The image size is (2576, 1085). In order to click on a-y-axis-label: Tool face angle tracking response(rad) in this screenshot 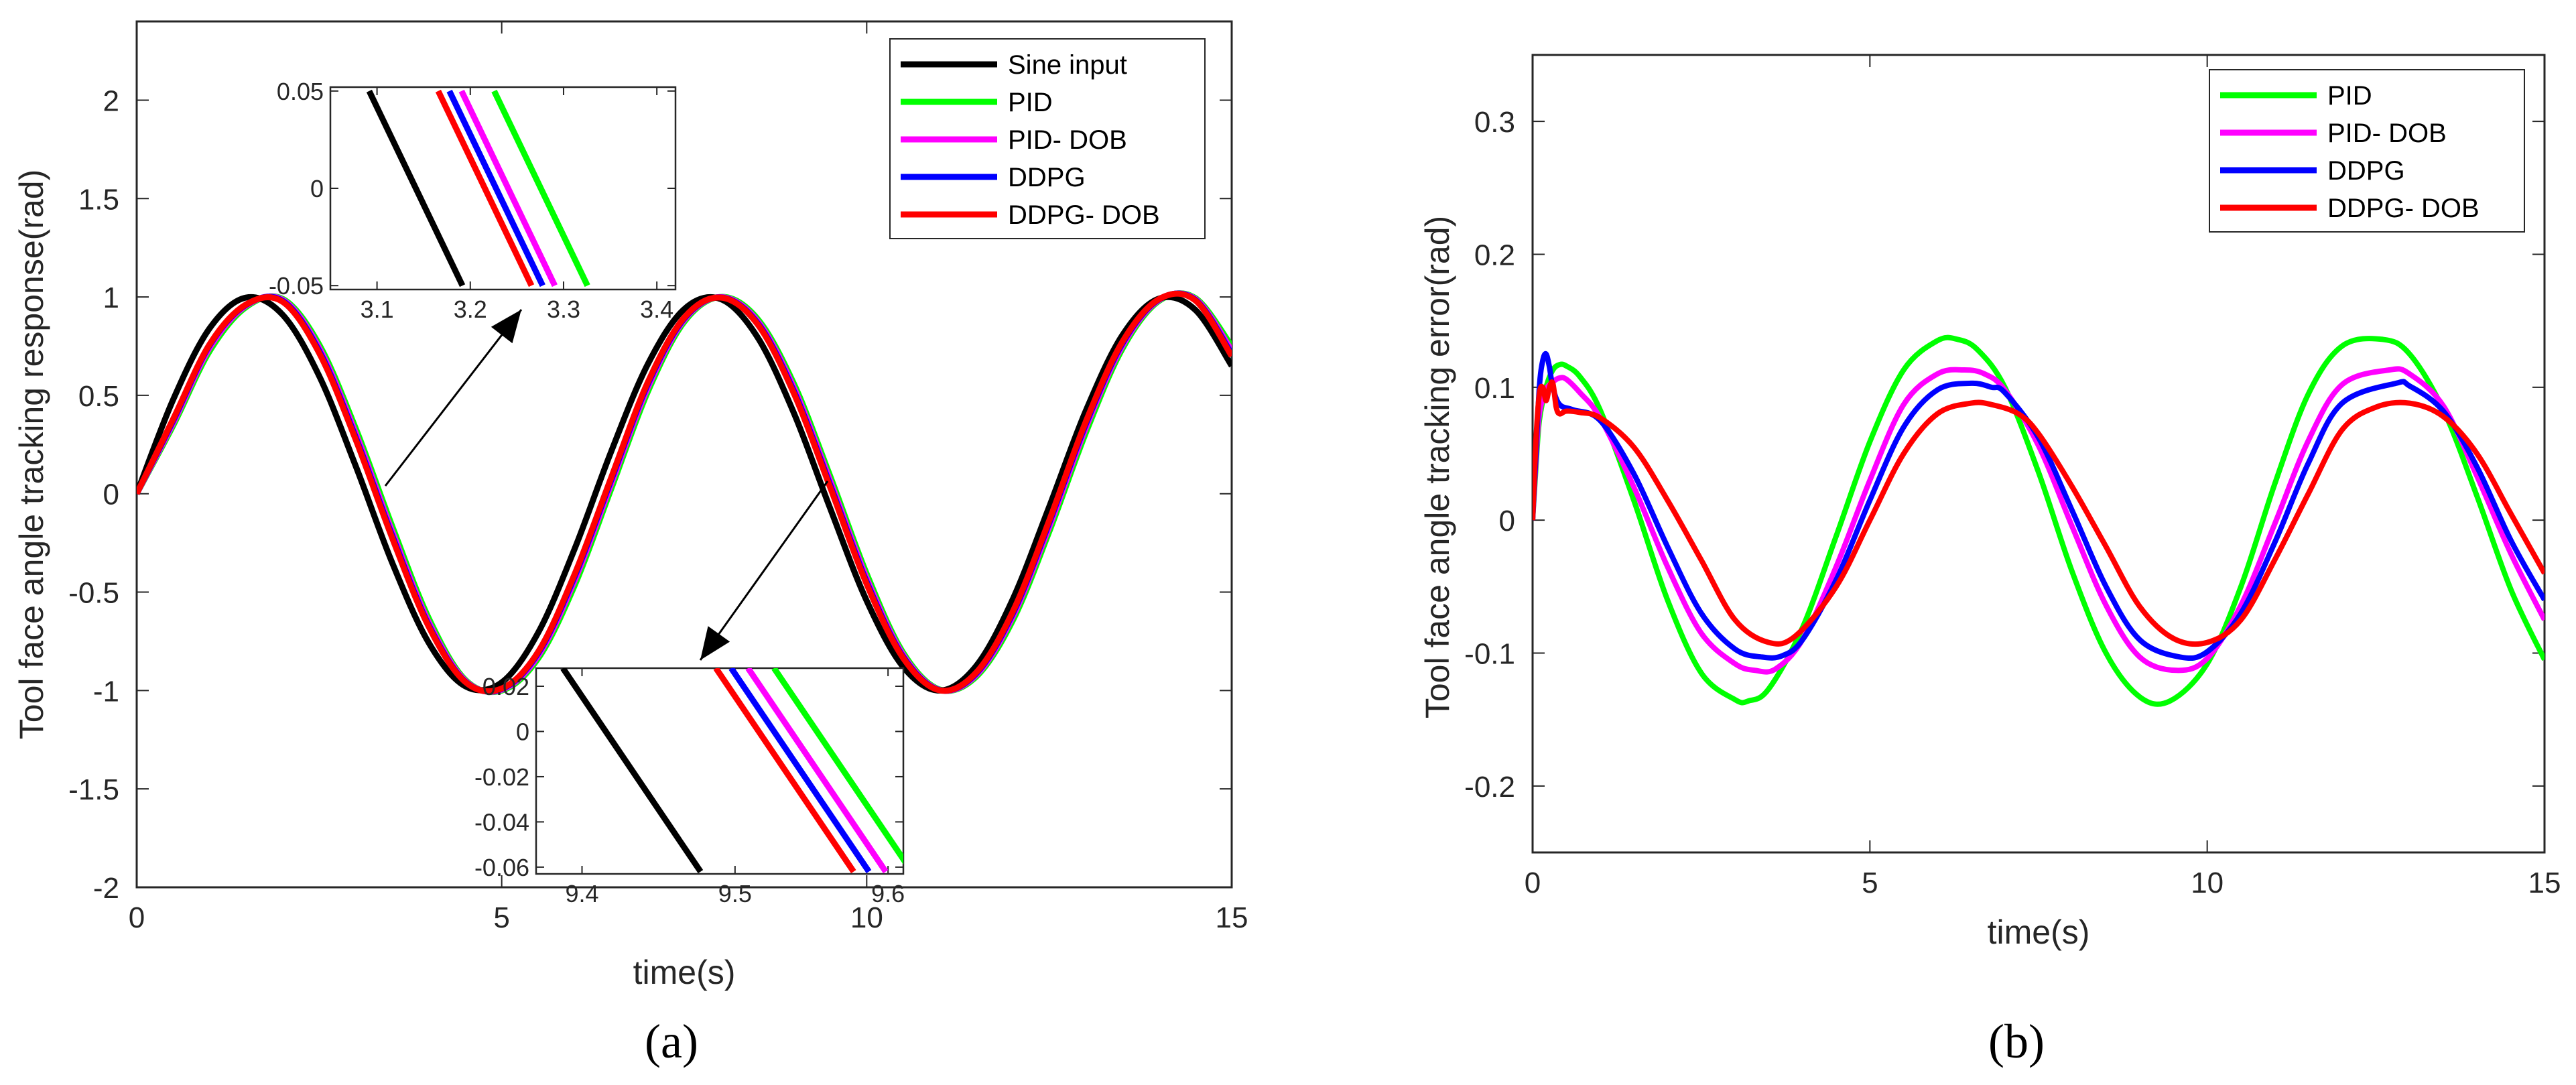, I will do `click(31, 454)`.